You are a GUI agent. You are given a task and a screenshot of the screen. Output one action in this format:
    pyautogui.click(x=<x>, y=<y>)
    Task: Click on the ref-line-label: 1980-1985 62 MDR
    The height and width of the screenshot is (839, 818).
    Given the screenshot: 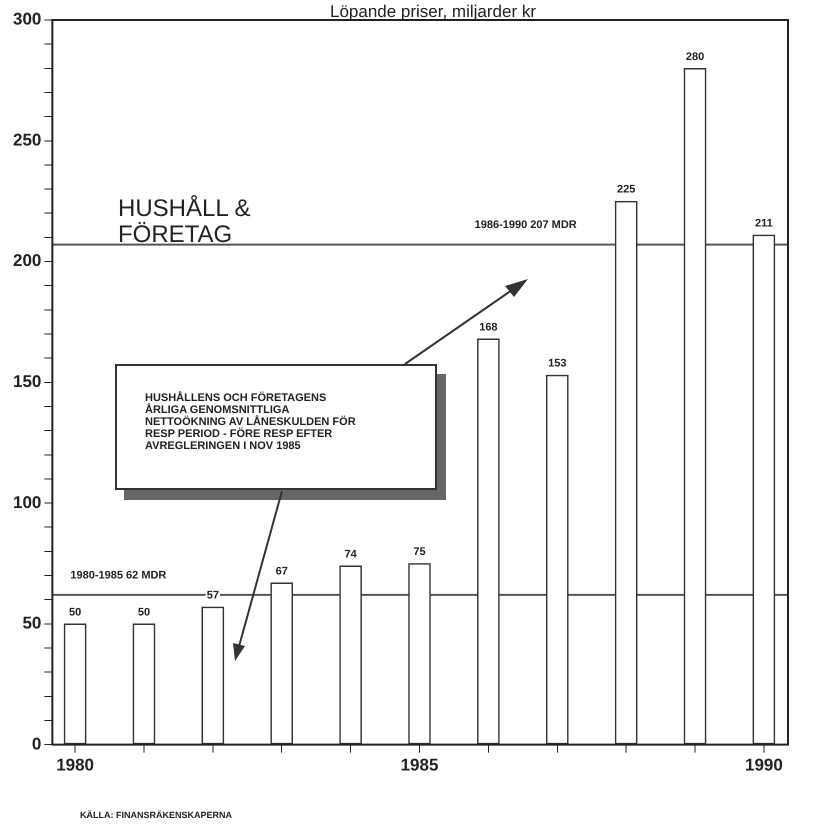 What is the action you would take?
    pyautogui.click(x=118, y=575)
    